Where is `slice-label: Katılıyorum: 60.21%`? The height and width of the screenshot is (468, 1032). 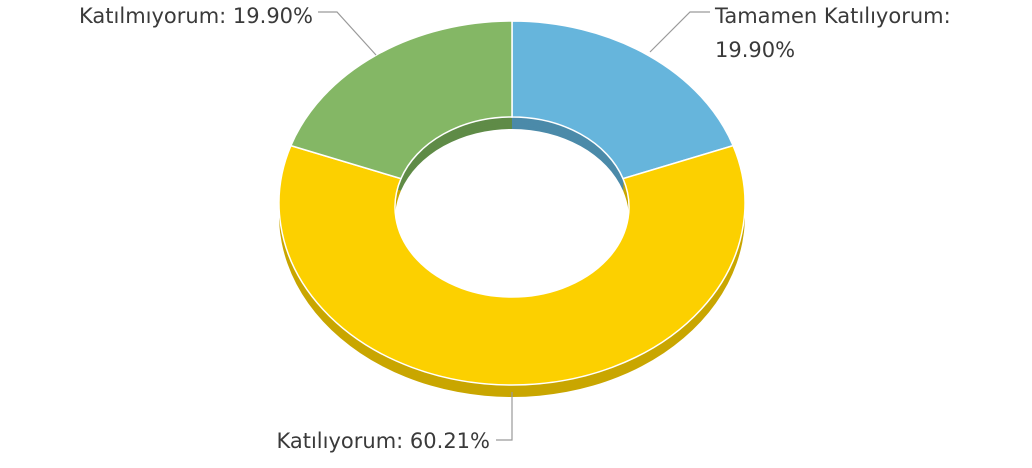 slice-label: Katılıyorum: 60.21% is located at coordinates (383, 441).